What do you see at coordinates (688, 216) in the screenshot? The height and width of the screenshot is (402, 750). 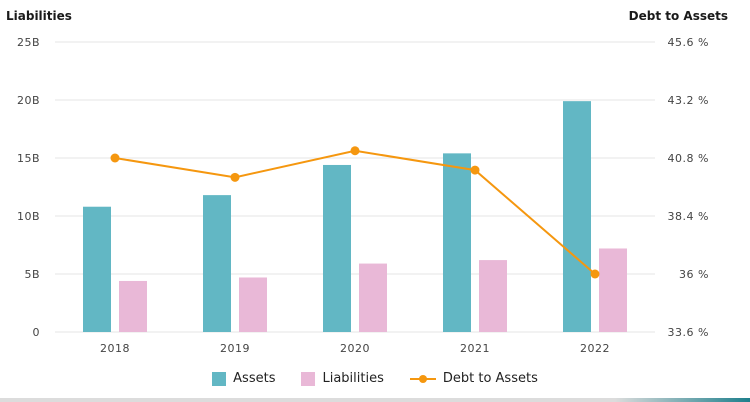 I see `right-tick-label: 38.4 %` at bounding box center [688, 216].